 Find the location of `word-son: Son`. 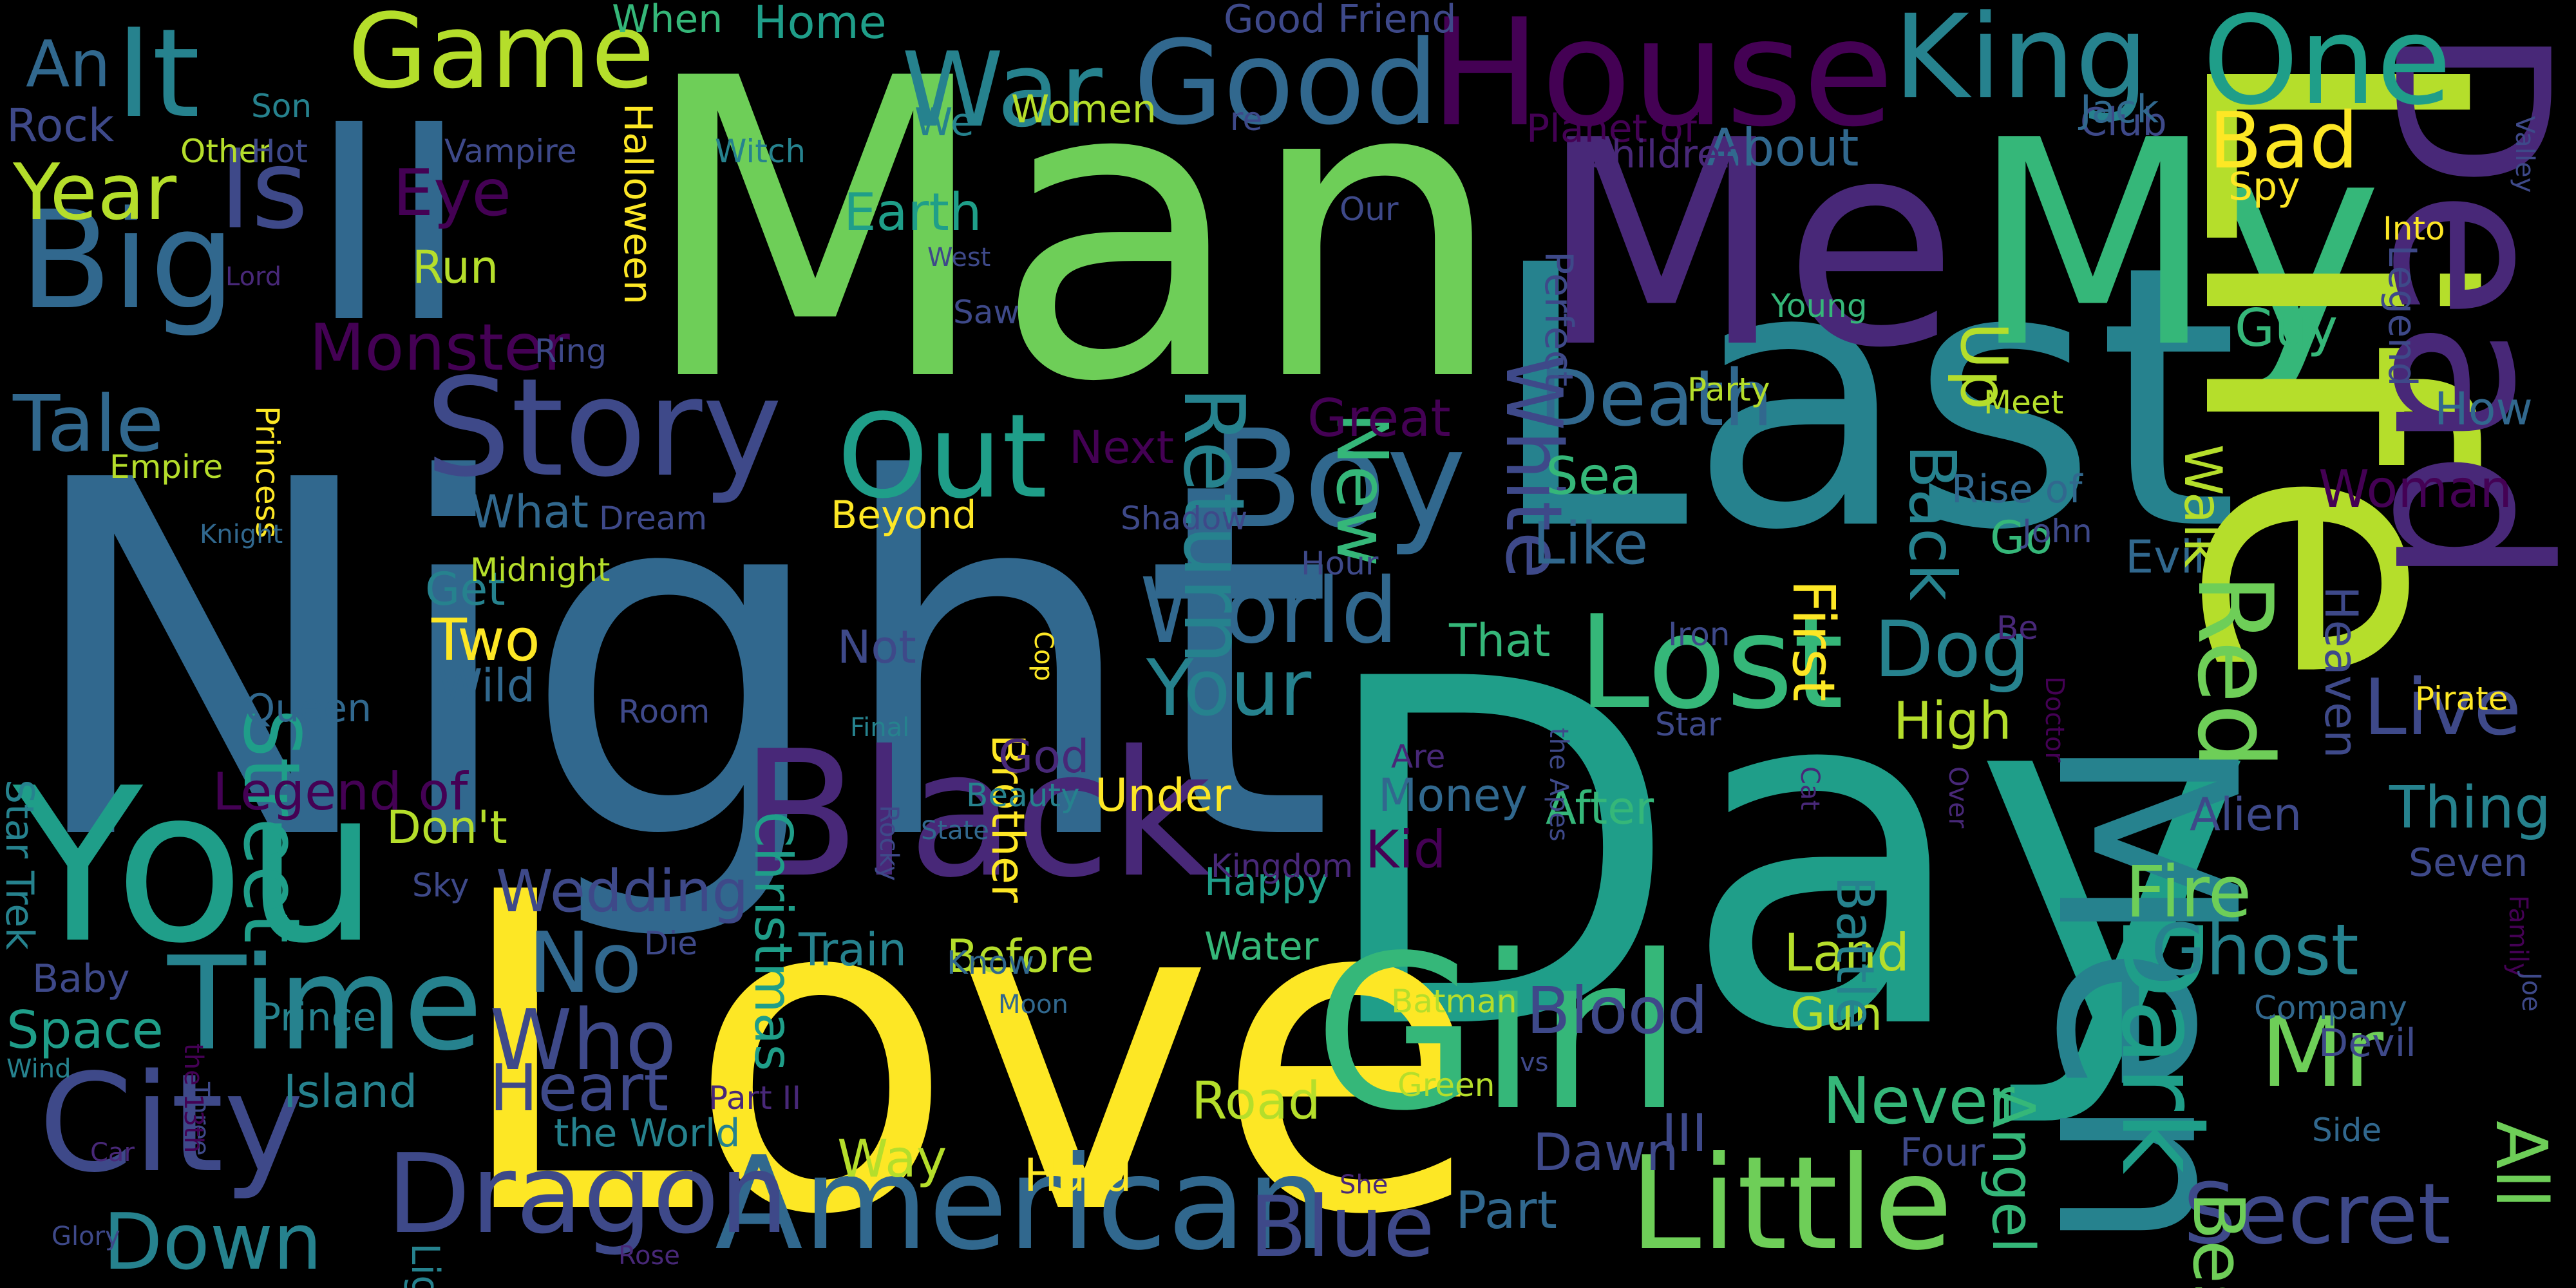

word-son: Son is located at coordinates (281, 107).